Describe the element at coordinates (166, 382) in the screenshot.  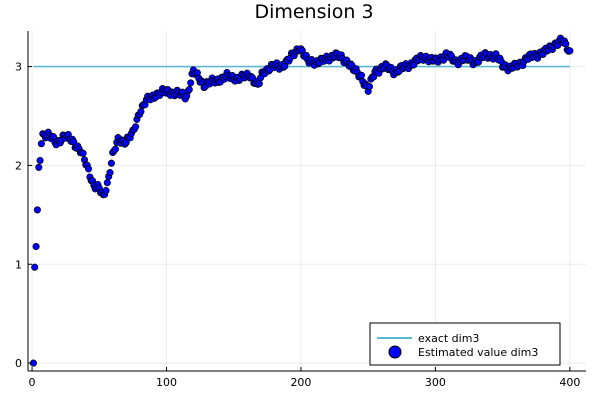
I see `x-tick-label: 100` at that location.